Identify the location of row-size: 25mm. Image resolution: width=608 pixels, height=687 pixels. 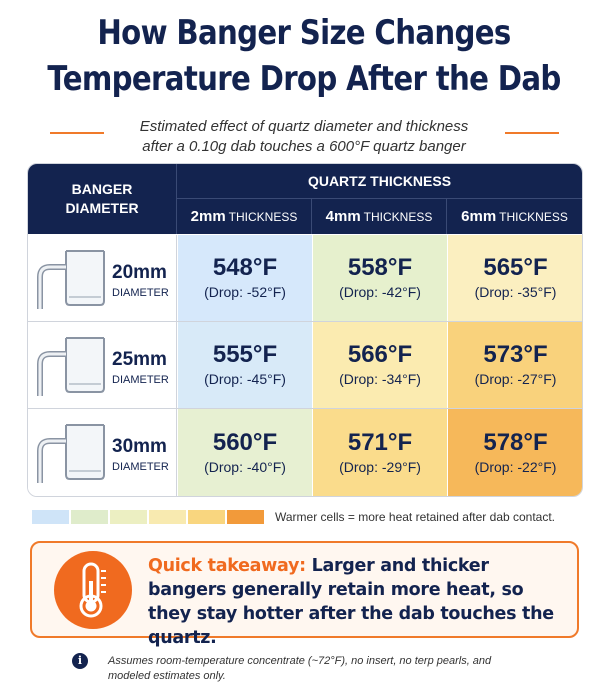
(139, 359).